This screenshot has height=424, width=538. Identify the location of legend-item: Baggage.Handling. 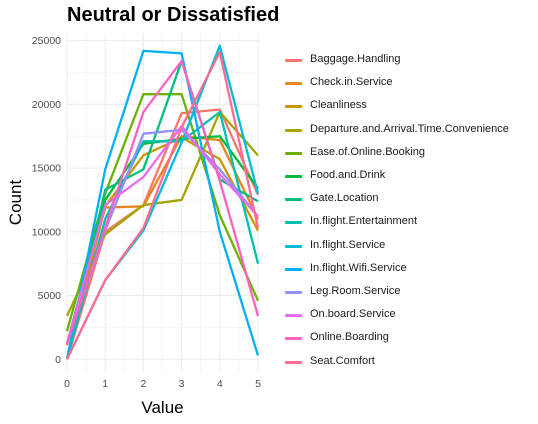
(410, 60).